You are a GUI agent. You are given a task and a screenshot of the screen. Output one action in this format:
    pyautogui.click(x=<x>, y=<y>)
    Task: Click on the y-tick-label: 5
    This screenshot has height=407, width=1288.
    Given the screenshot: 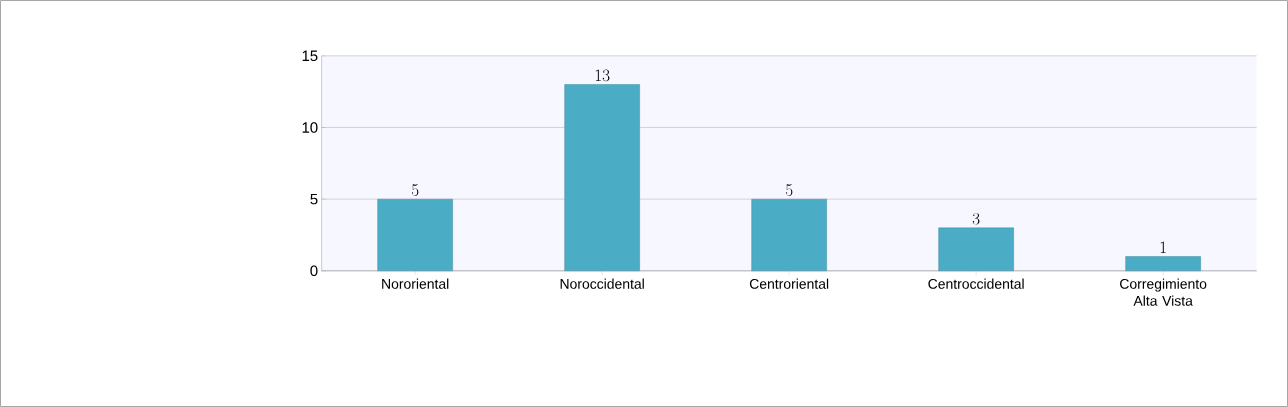 What is the action you would take?
    pyautogui.click(x=314, y=199)
    